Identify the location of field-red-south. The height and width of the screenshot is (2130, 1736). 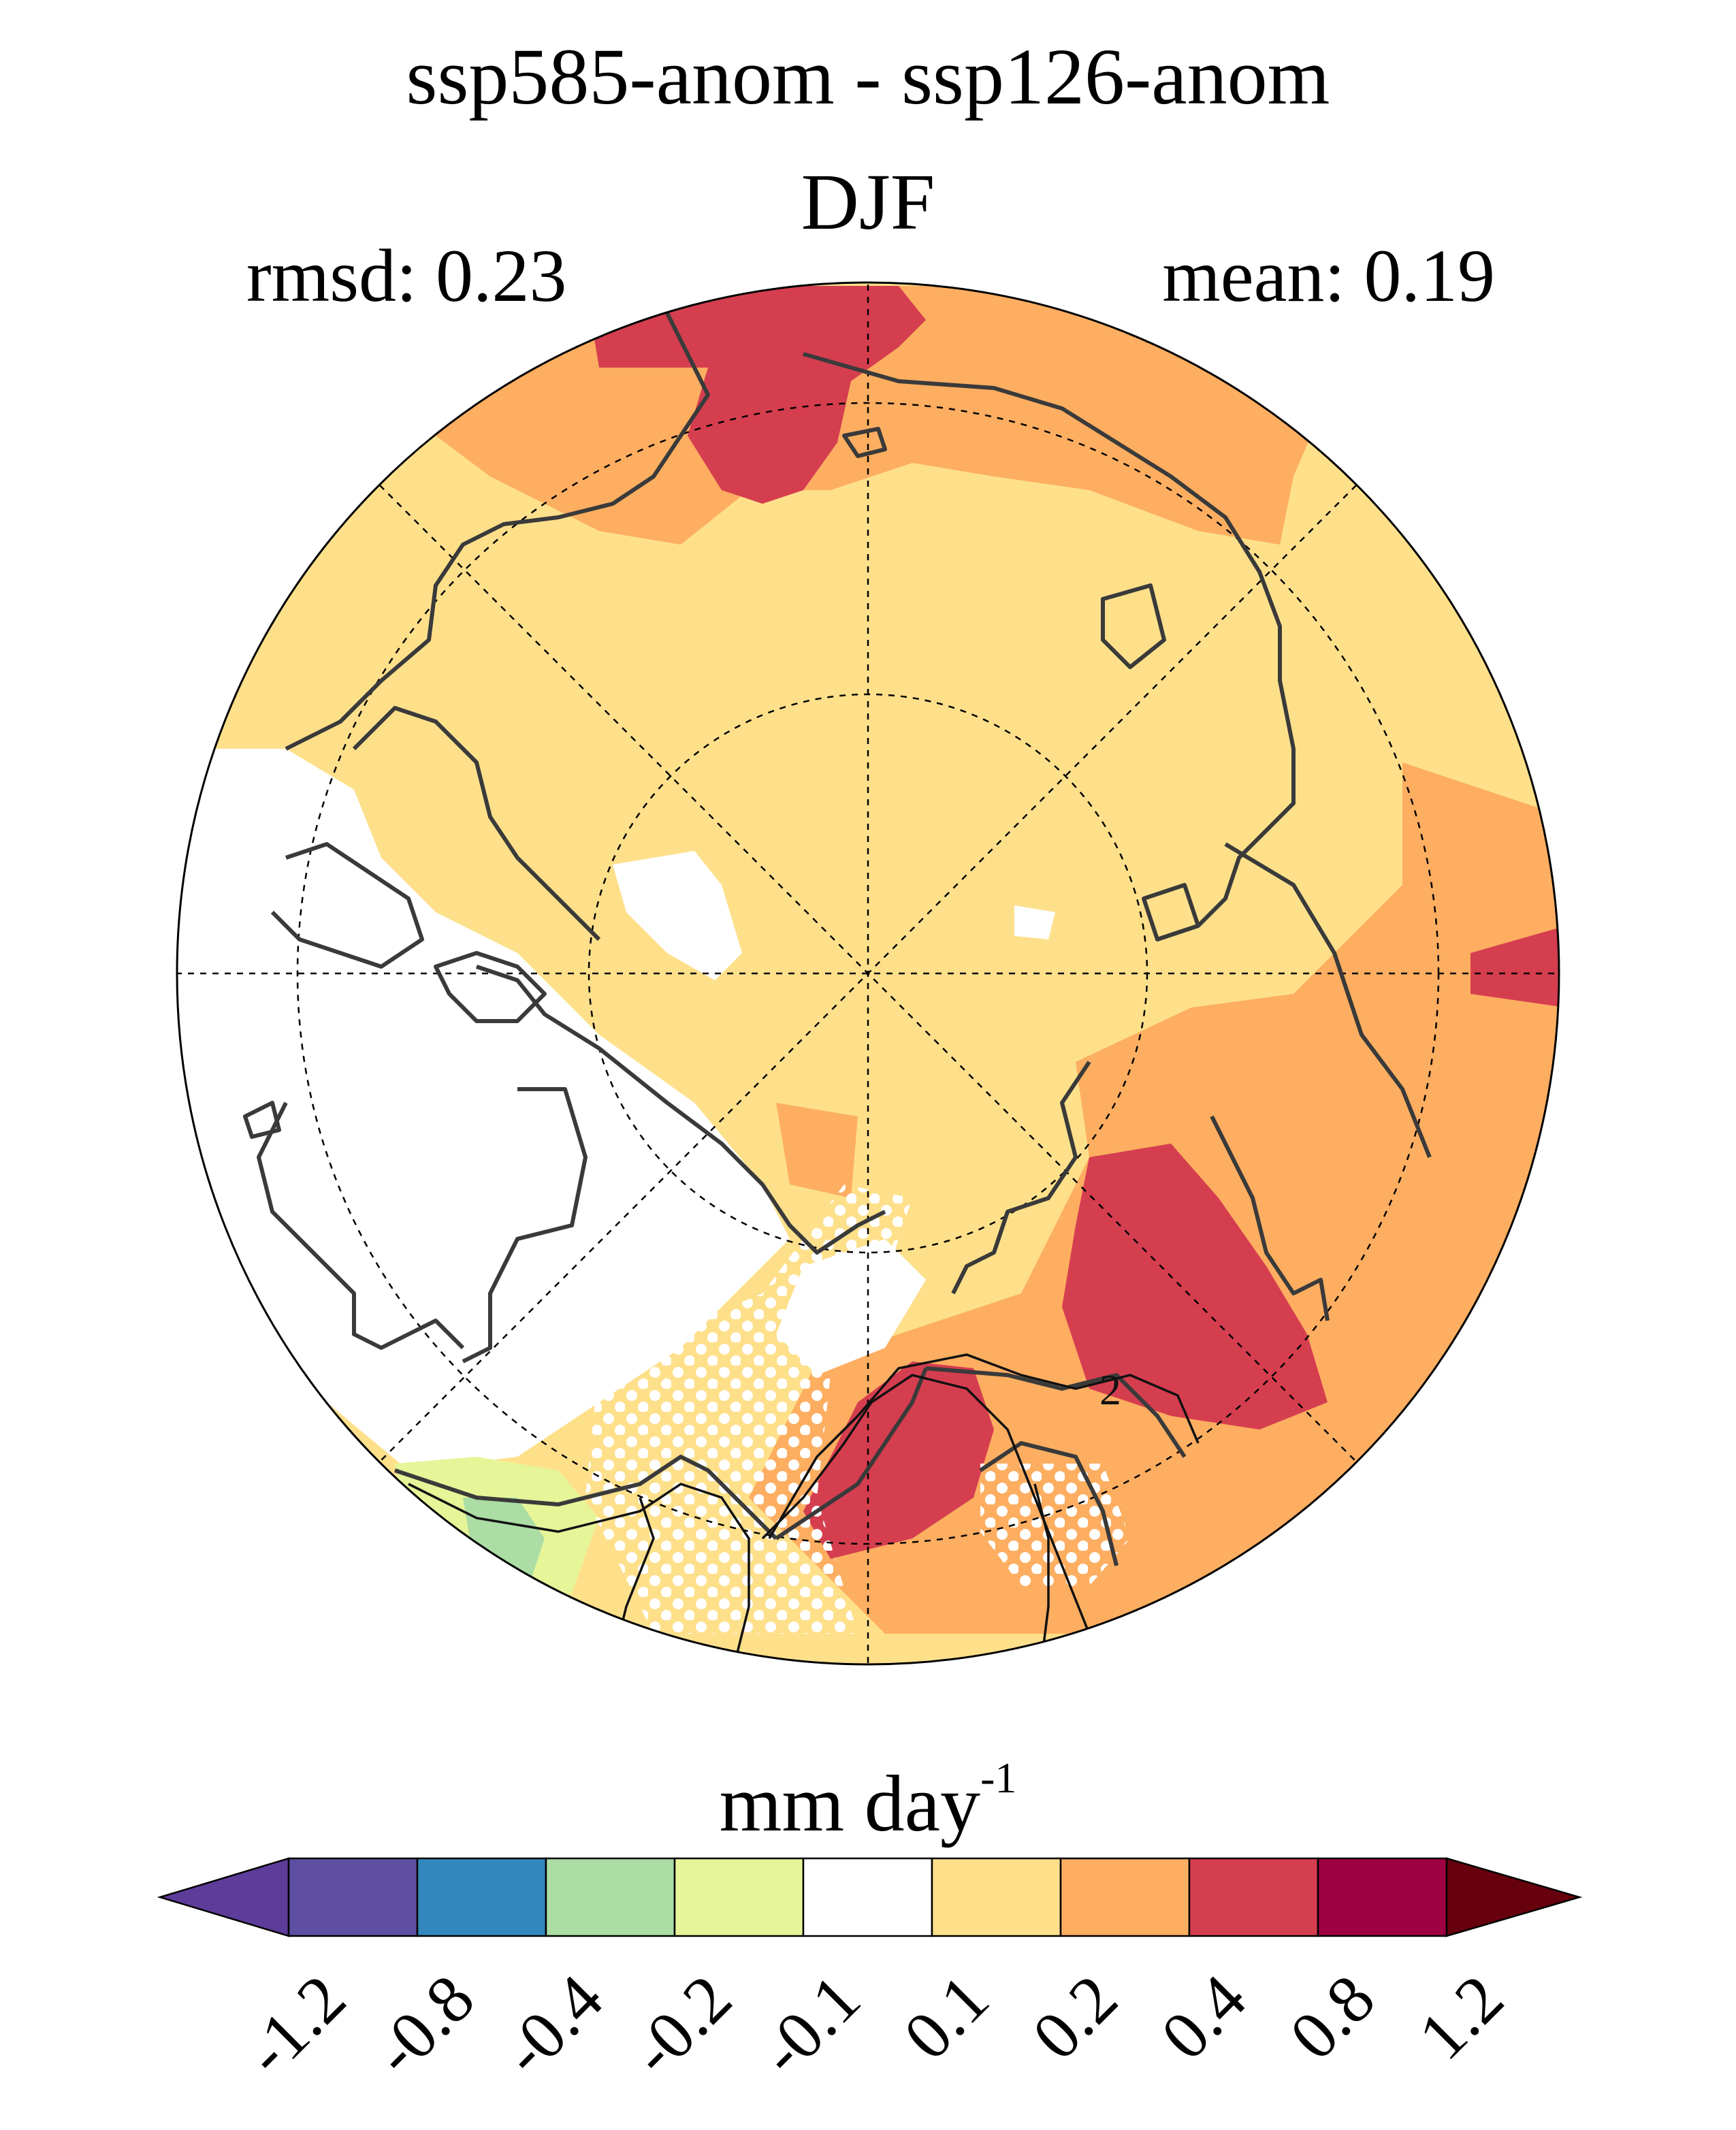
(898, 1460).